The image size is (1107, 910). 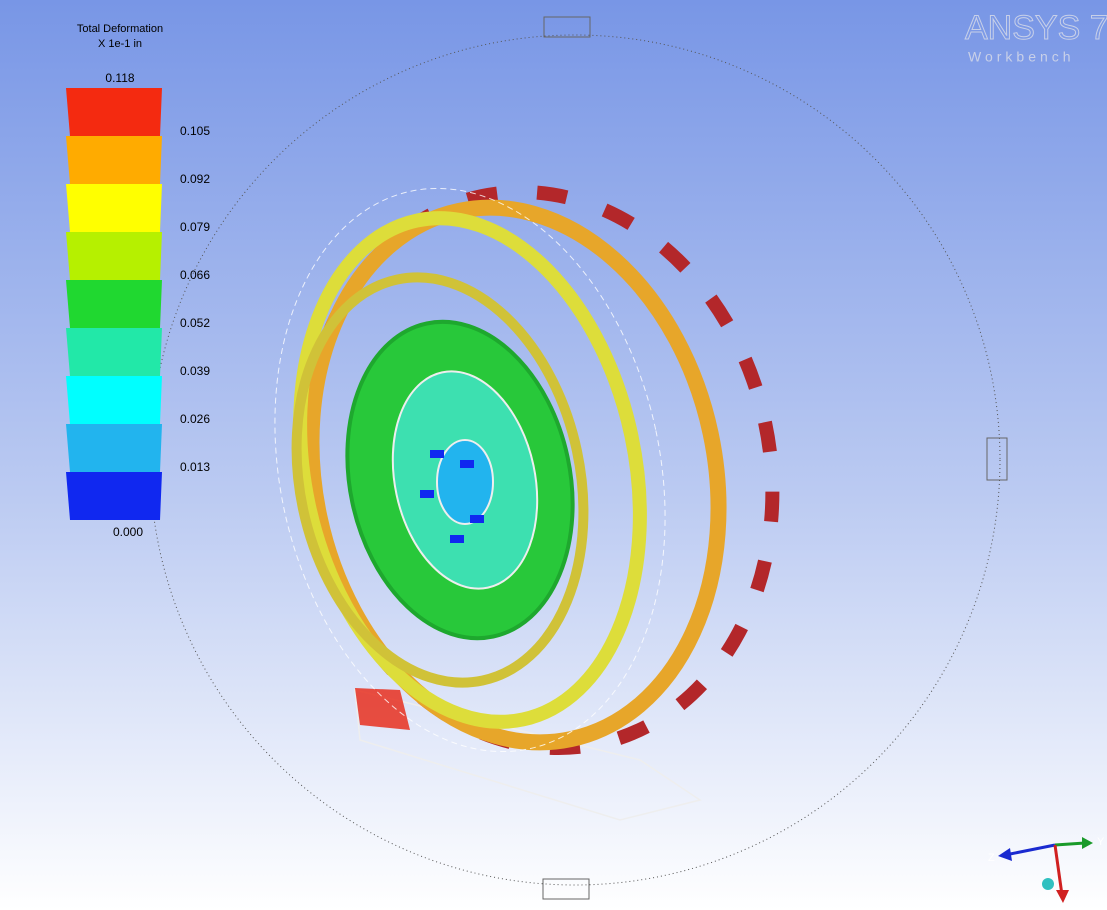 I want to click on handle-bottom, so click(x=566, y=889).